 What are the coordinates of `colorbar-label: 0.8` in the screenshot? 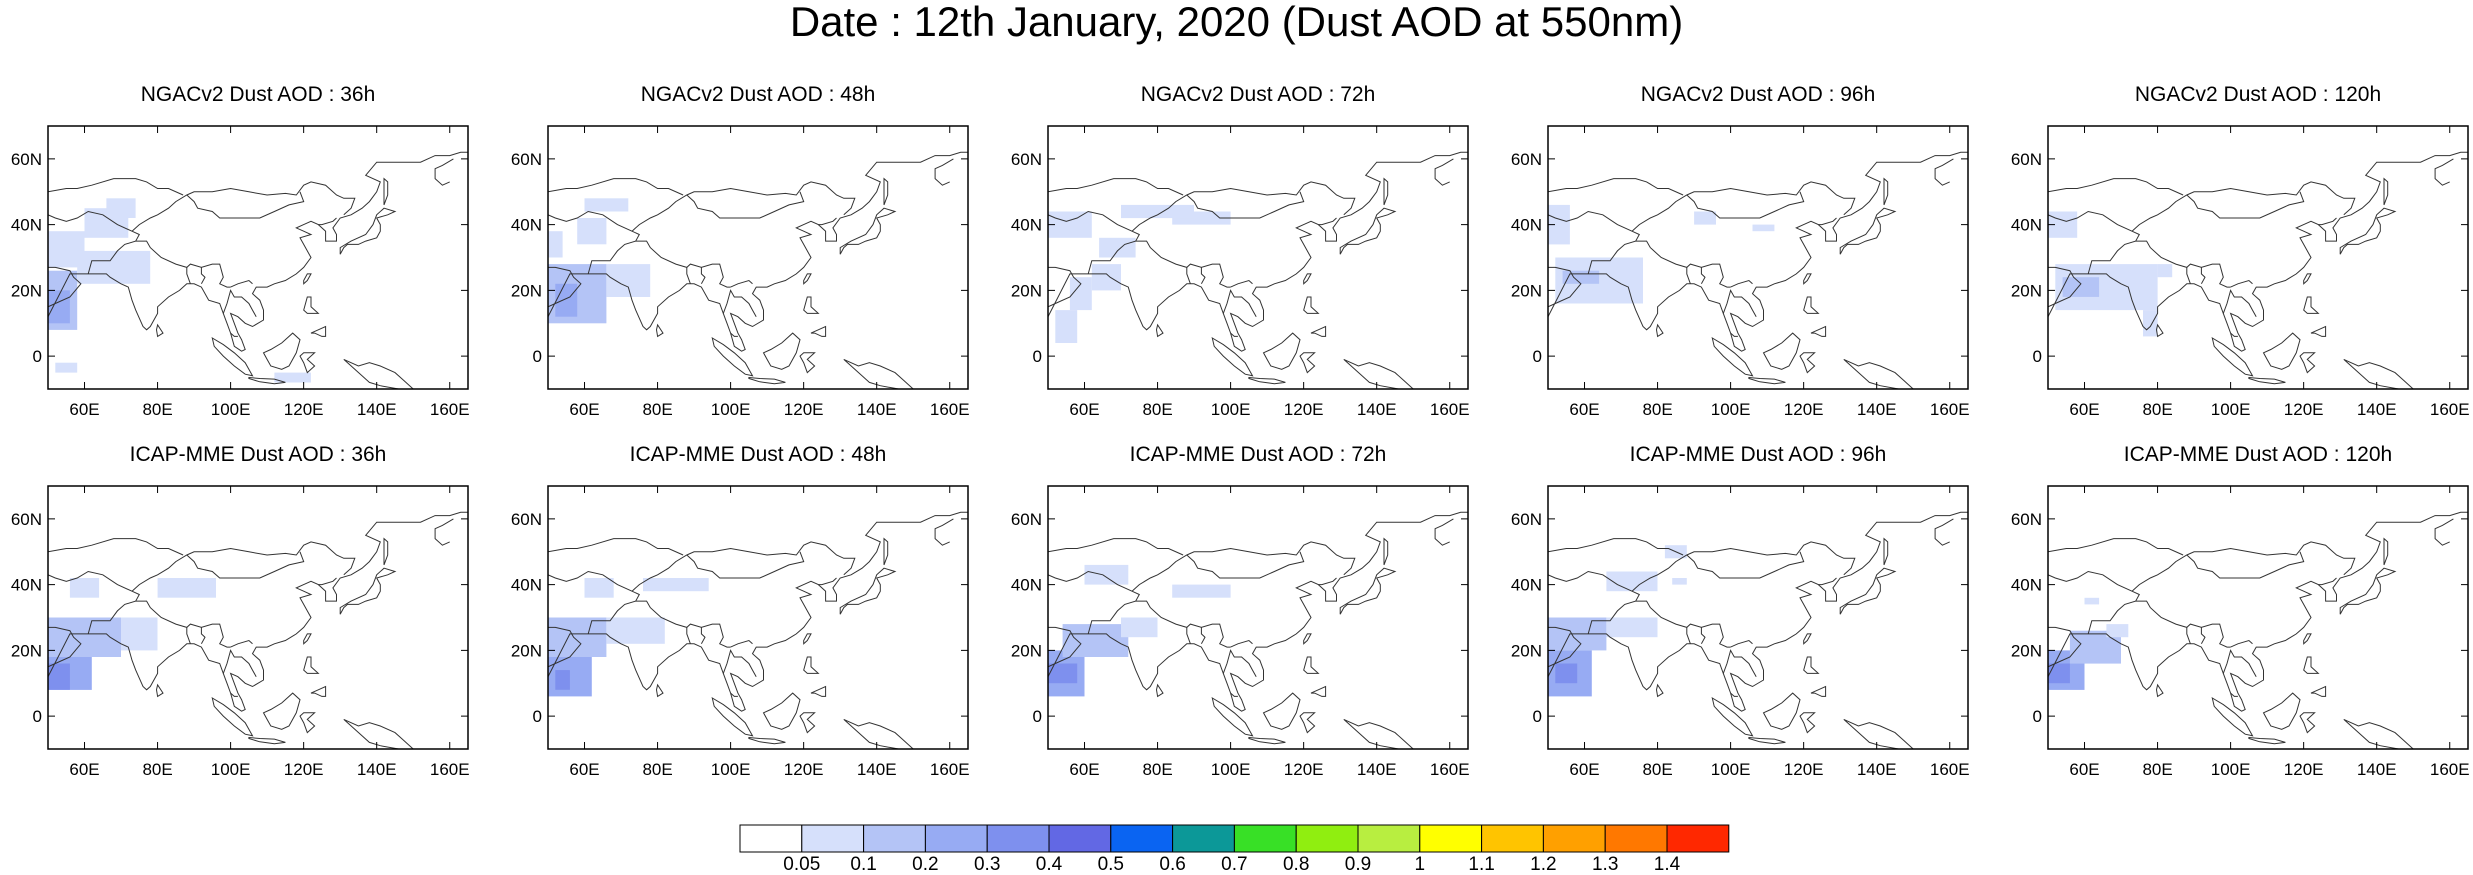 It's located at (1296, 864).